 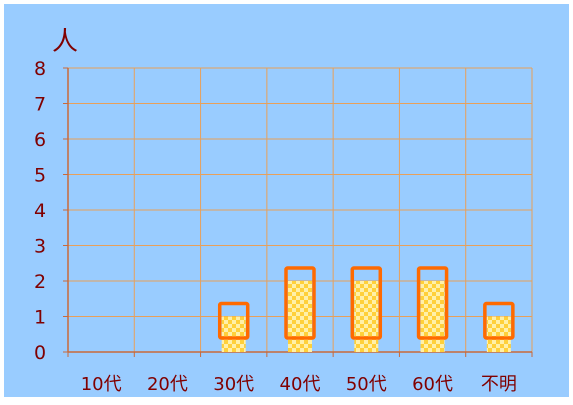 What do you see at coordinates (40, 211) in the screenshot?
I see `y-tick-label: 4` at bounding box center [40, 211].